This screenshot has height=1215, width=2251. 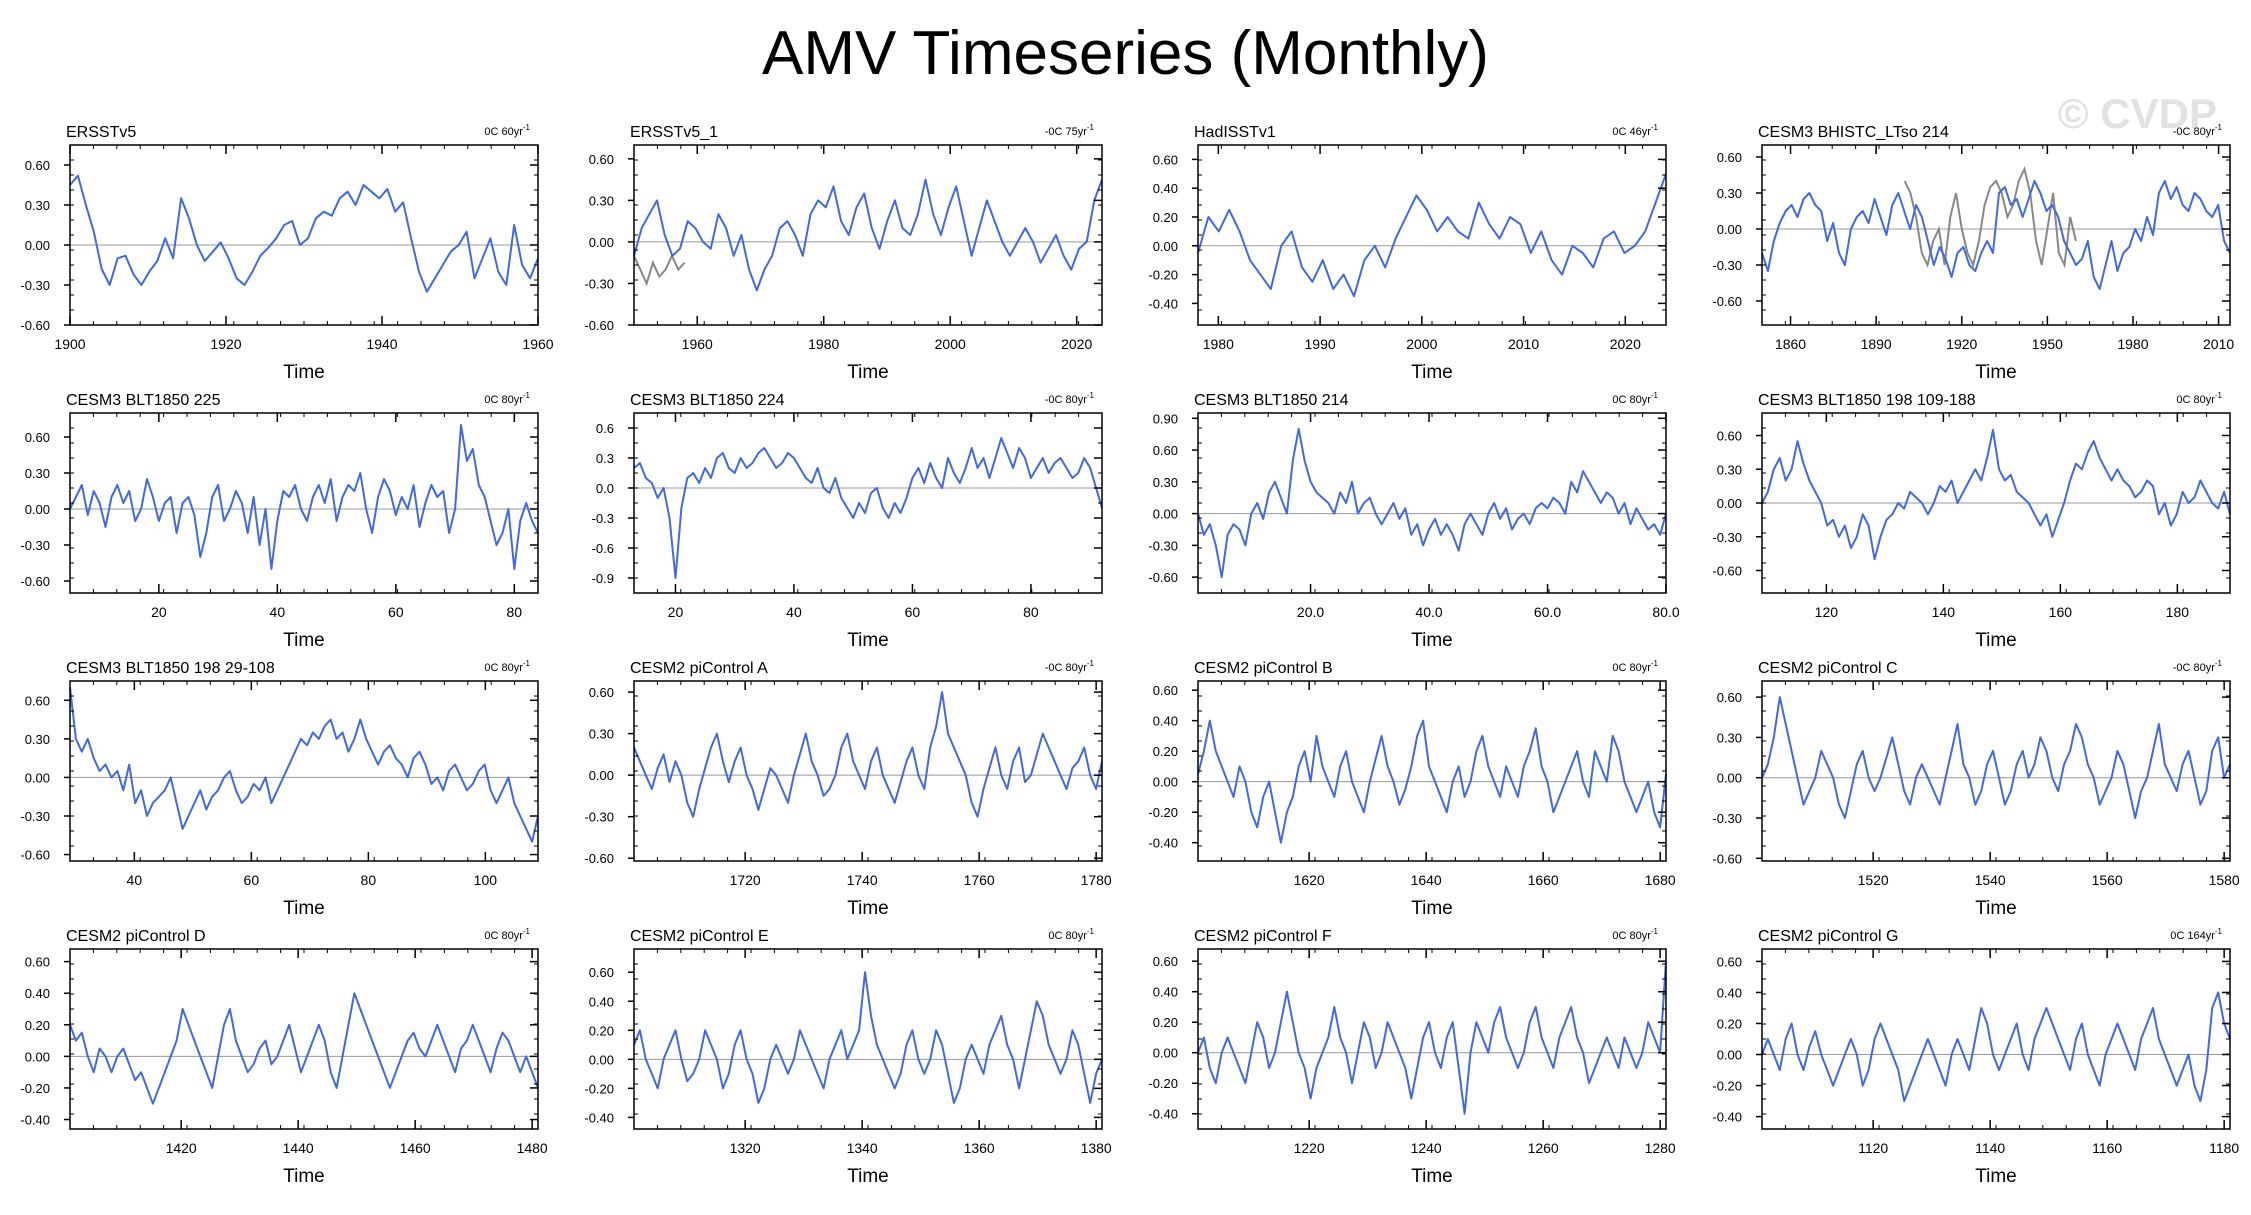 What do you see at coordinates (745, 1148) in the screenshot?
I see `x-tick-label: 1320` at bounding box center [745, 1148].